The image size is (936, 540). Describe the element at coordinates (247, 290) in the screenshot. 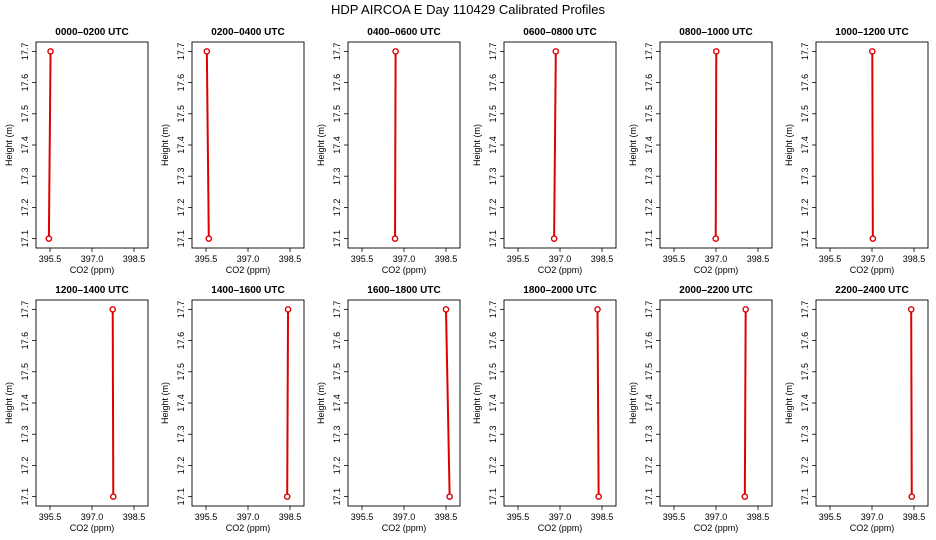

I see `panel-title: 1400–1600 UTC` at that location.